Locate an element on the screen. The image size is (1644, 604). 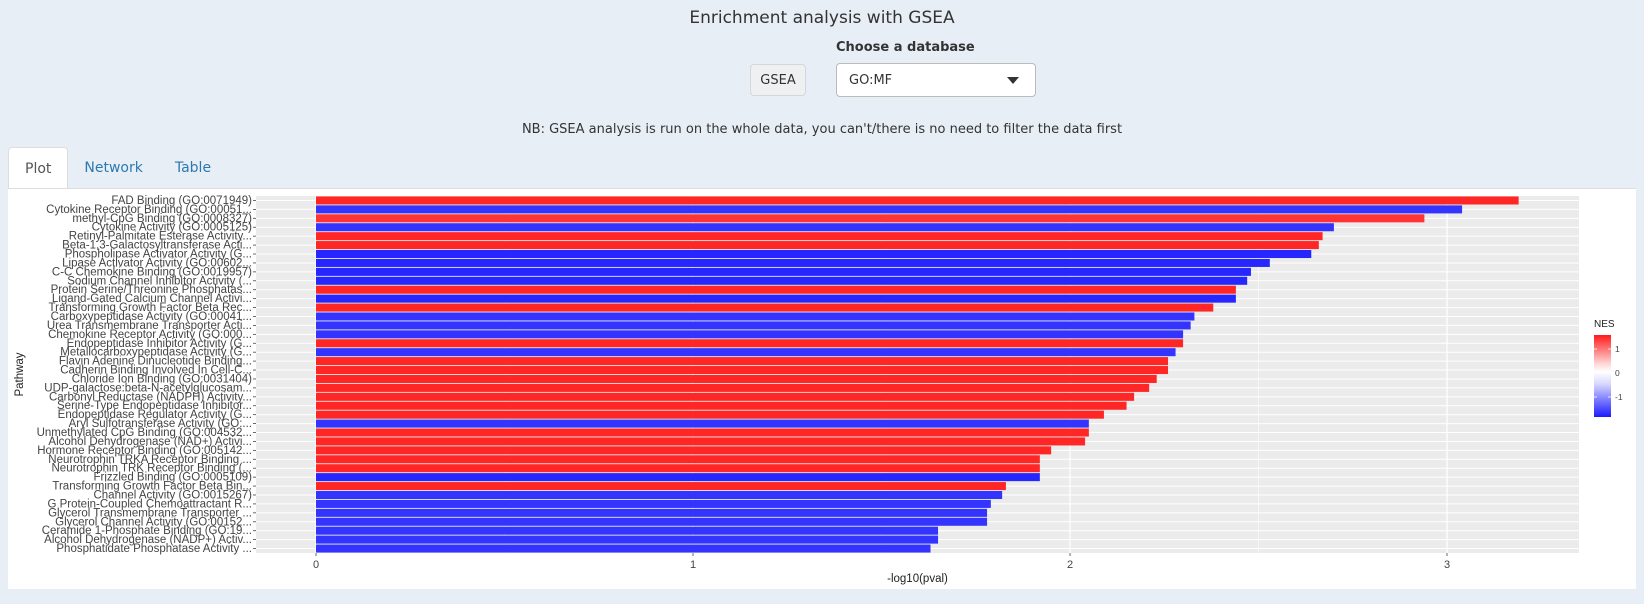
tick-label-x: 1 is located at coordinates (693, 565).